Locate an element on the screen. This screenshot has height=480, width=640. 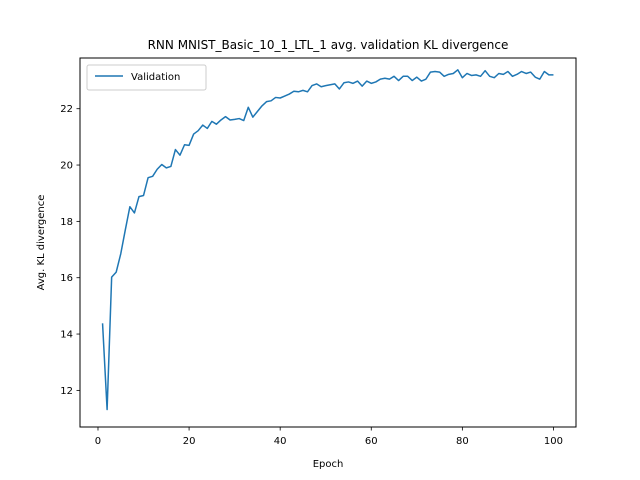
y-tick-label: 22 is located at coordinates (66, 109).